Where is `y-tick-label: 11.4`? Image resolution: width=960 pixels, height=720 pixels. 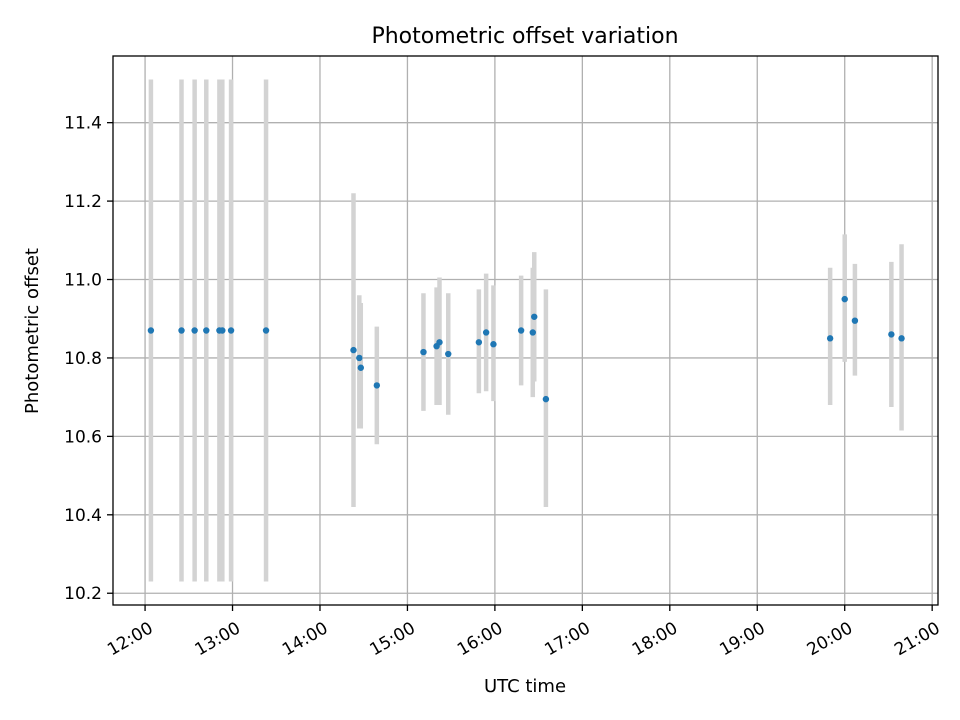 y-tick-label: 11.4 is located at coordinates (83, 124).